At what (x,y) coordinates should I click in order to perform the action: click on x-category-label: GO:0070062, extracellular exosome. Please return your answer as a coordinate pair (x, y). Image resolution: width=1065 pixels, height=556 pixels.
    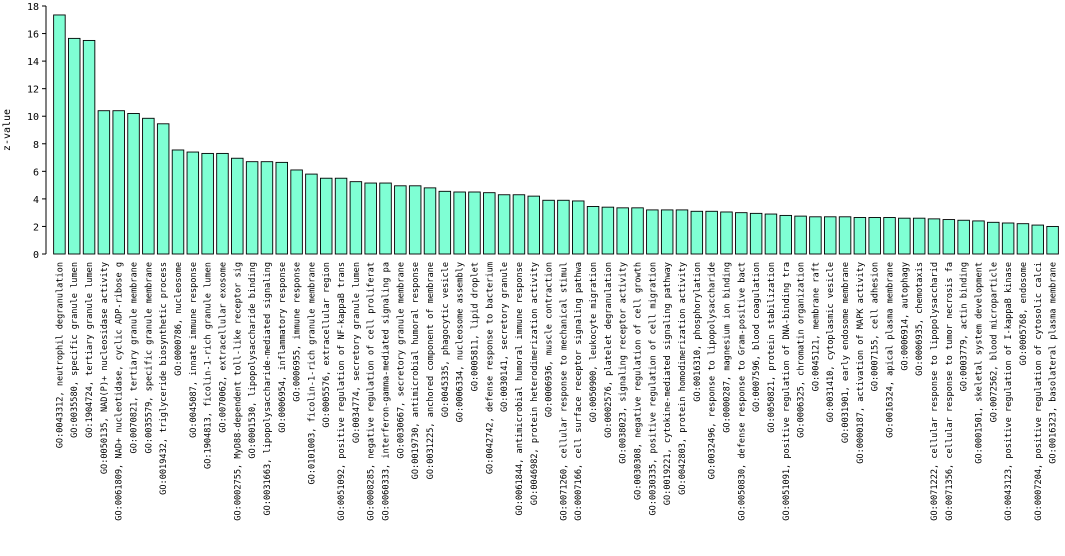
    Looking at the image, I should click on (223, 347).